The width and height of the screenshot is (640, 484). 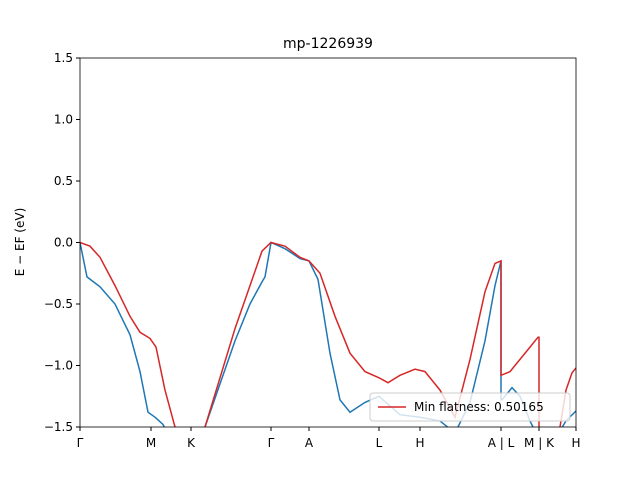 I want to click on y-tick-label: 0.5, so click(x=63, y=181).